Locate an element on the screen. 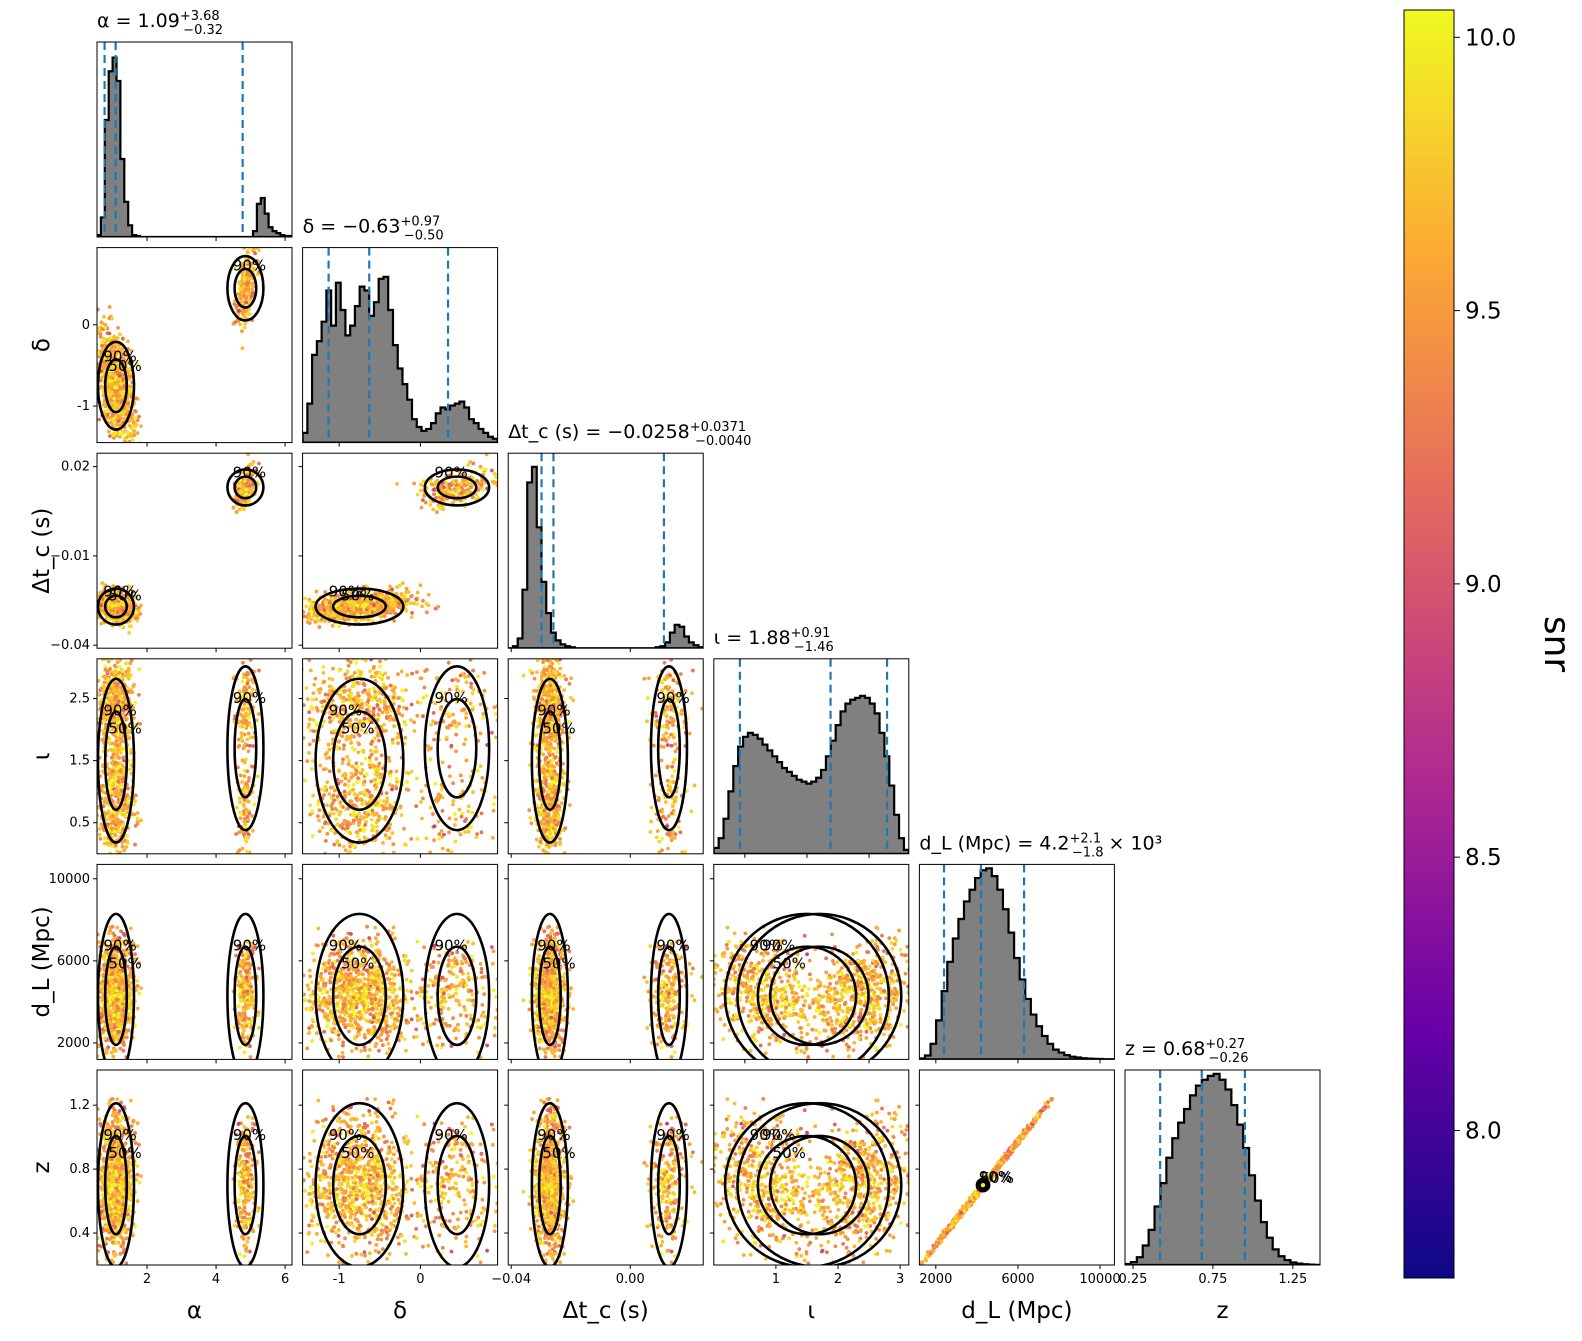  contour-90% is located at coordinates (359, 606).